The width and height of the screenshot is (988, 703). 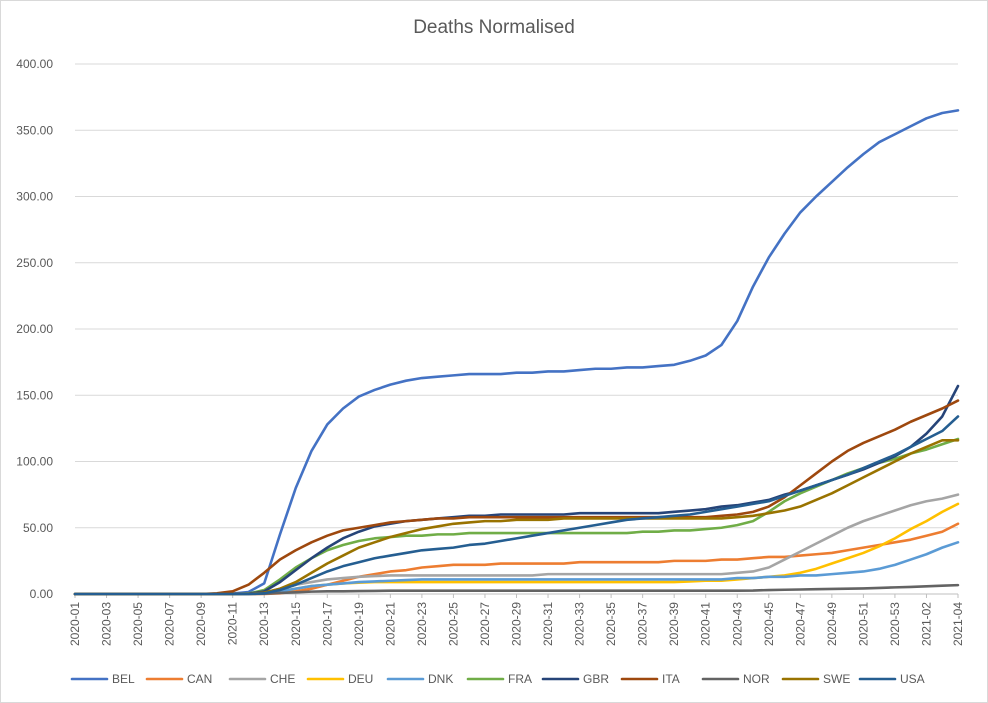 What do you see at coordinates (296, 624) in the screenshot?
I see `x-tick-label: 2020-15` at bounding box center [296, 624].